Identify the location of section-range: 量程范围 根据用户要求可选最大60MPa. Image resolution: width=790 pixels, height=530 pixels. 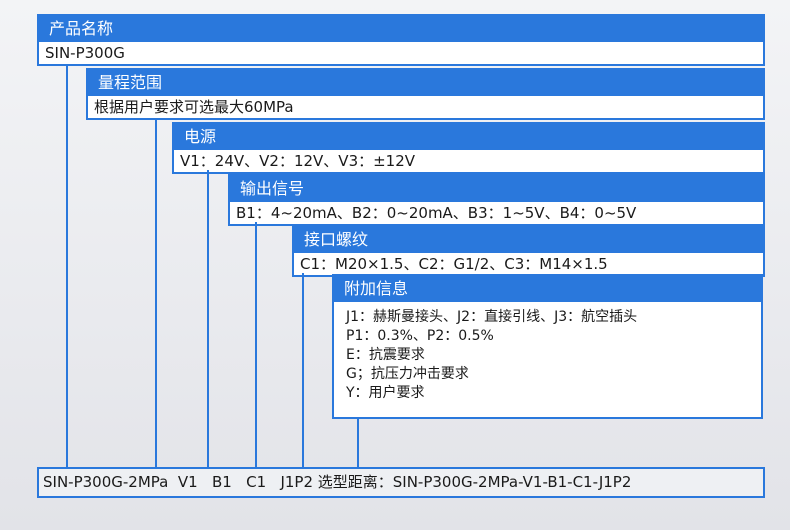
(425, 94).